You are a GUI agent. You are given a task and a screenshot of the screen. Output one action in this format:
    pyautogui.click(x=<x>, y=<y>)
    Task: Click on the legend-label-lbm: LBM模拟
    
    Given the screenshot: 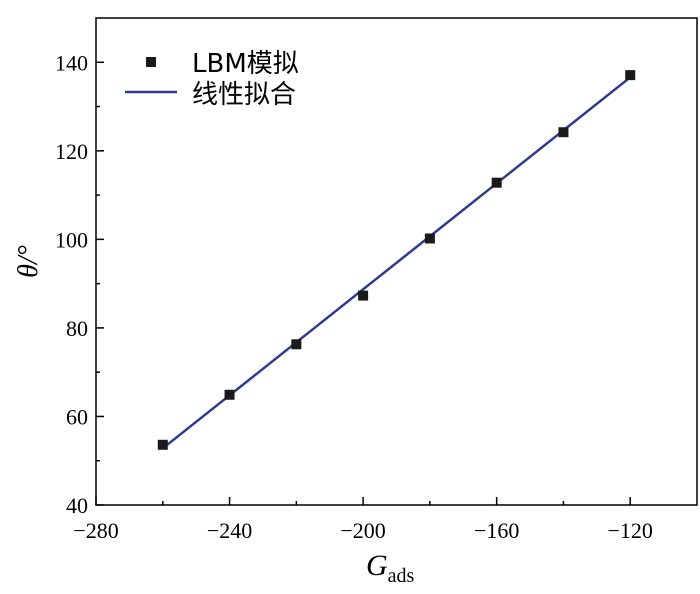 What is the action you would take?
    pyautogui.click(x=245, y=64)
    